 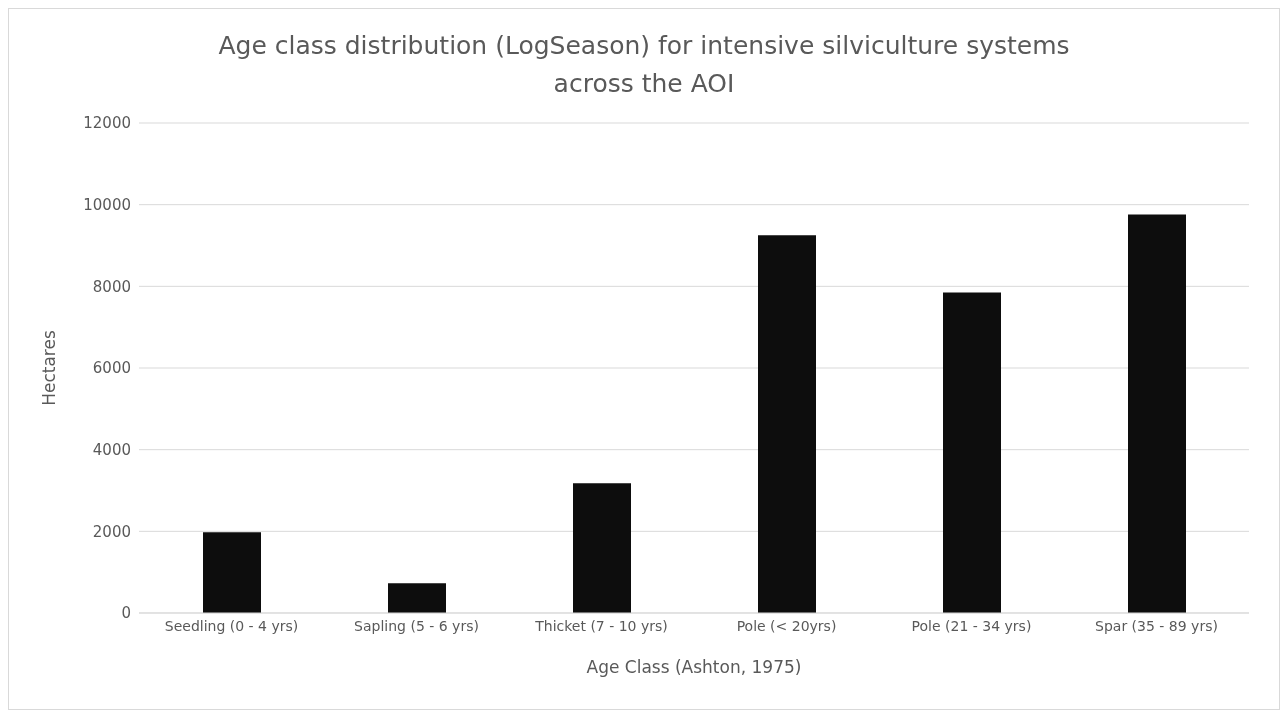 What do you see at coordinates (601, 625) in the screenshot?
I see `x-tick-label: Thicket (7 - 10 yrs)` at bounding box center [601, 625].